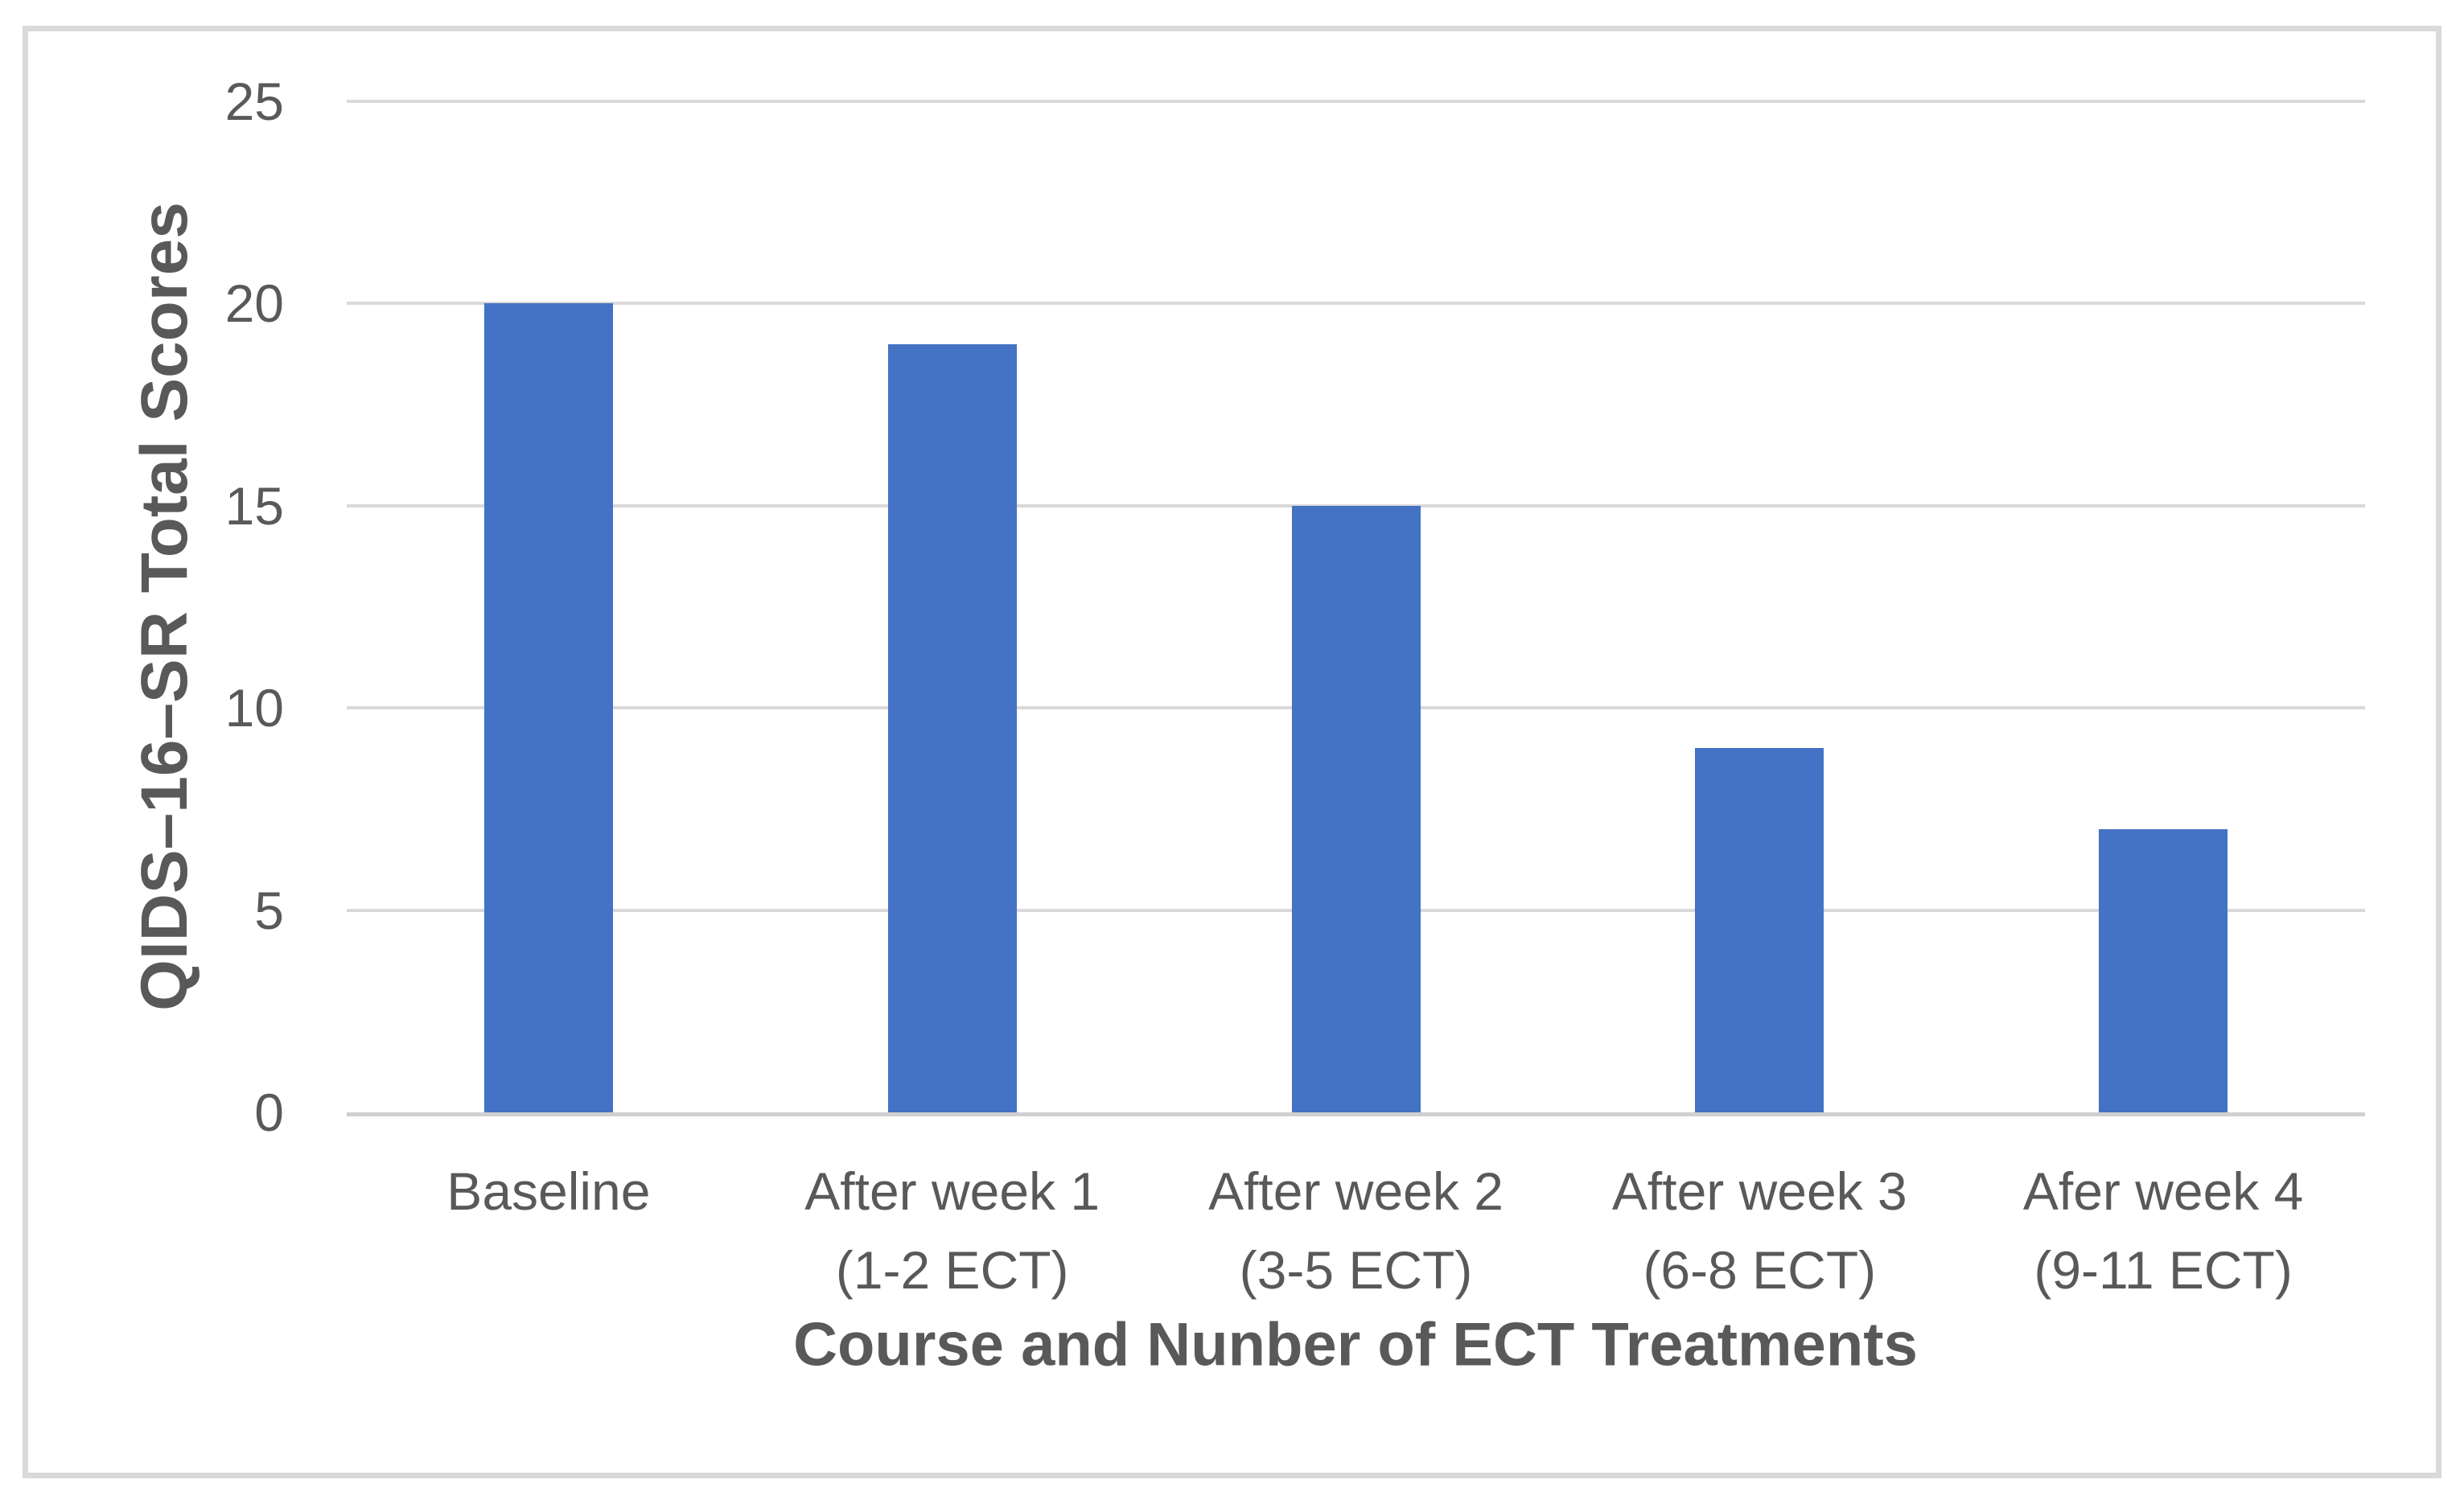  I want to click on x-category-line1: After week 3, so click(1759, 1191).